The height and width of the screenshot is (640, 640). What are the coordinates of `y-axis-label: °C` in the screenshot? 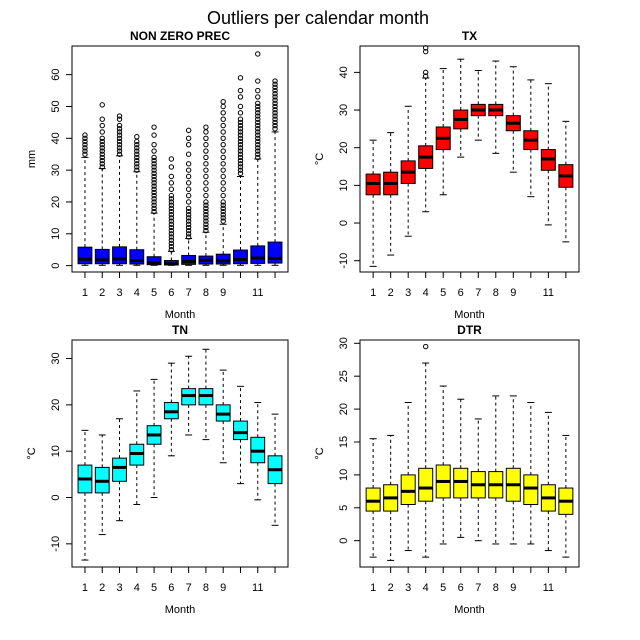 It's located at (320, 159).